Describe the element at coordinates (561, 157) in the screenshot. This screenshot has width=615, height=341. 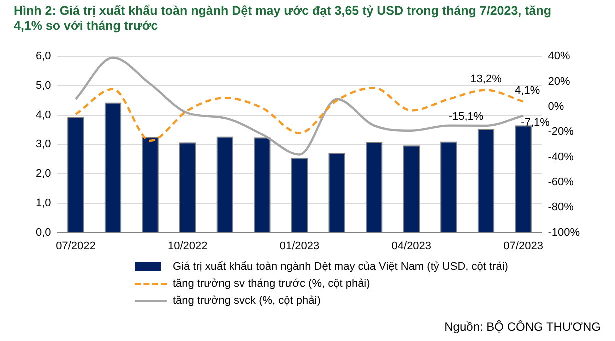
I see `y2-tick-label: -40%` at that location.